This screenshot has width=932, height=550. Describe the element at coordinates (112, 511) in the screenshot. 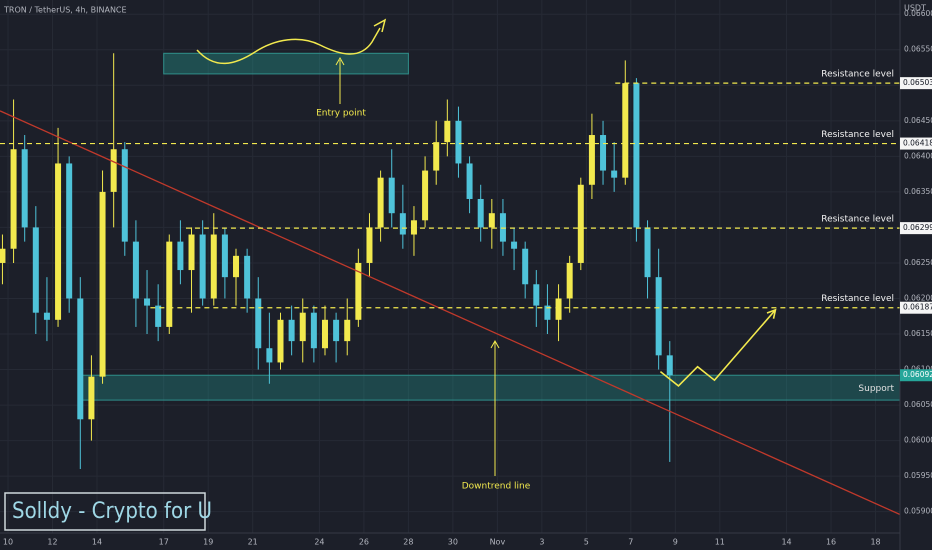

I see `watermark: Solldy - Crypto for U` at that location.